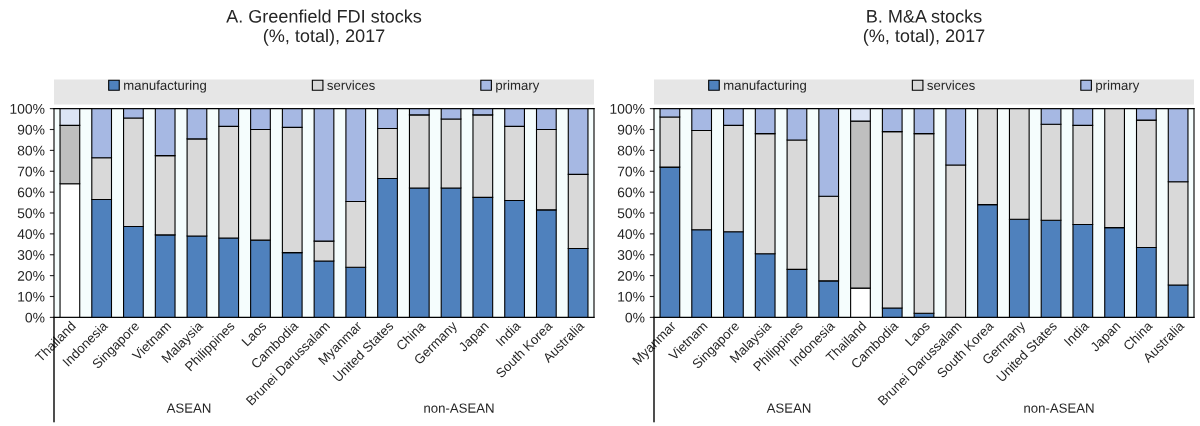 The height and width of the screenshot is (426, 1200). I want to click on chart-title: A. Greenfield FDI stocks (%, total), 2017, so click(324, 27).